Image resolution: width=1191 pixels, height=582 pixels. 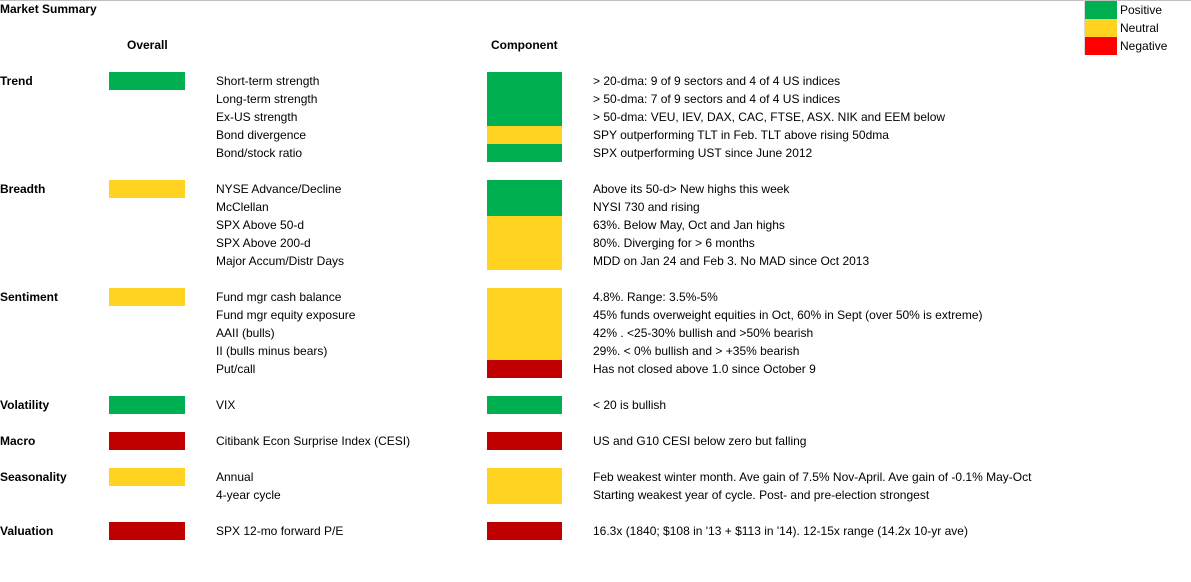 I want to click on indicator-label: SPX 12-mo forward P/E, so click(x=280, y=531).